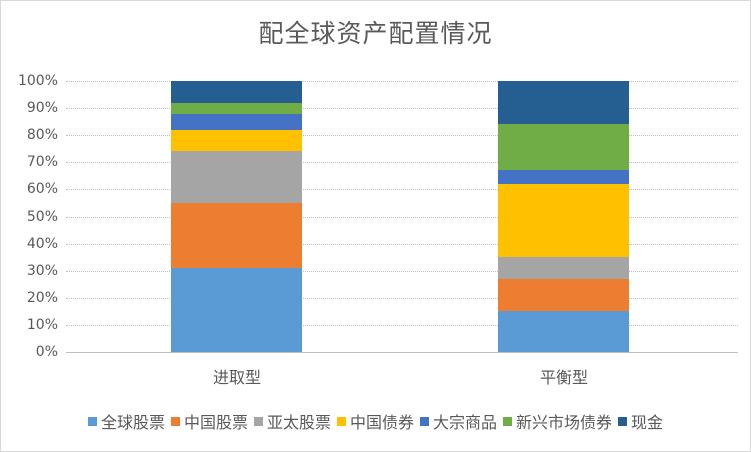 This screenshot has height=452, width=751. Describe the element at coordinates (564, 422) in the screenshot. I see `legend-label: 新兴市场债券` at that location.